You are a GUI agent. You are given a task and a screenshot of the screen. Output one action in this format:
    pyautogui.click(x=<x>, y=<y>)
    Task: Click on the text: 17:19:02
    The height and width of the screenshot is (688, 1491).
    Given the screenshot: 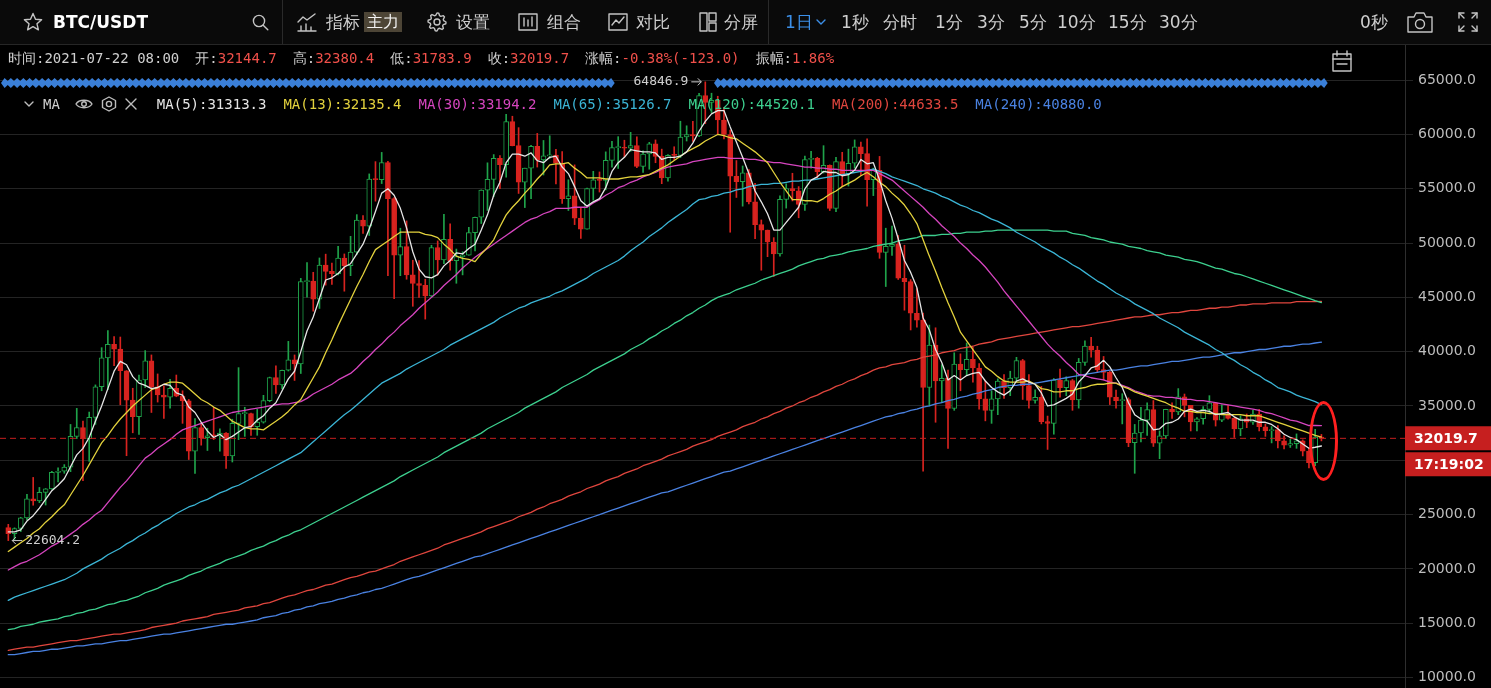 What is the action you would take?
    pyautogui.click(x=1449, y=463)
    